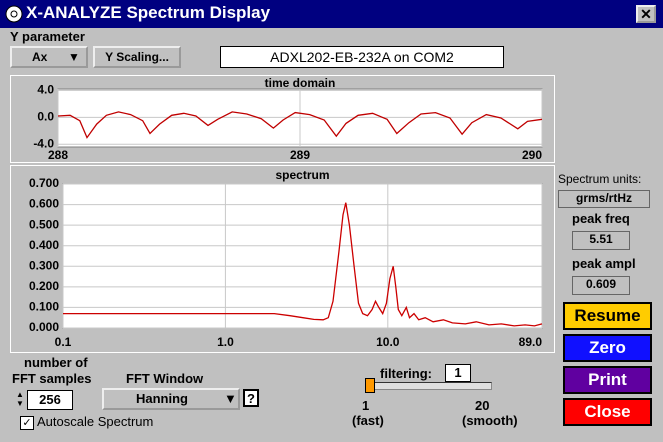 The height and width of the screenshot is (442, 663). What do you see at coordinates (300, 125) in the screenshot?
I see `data-line` at bounding box center [300, 125].